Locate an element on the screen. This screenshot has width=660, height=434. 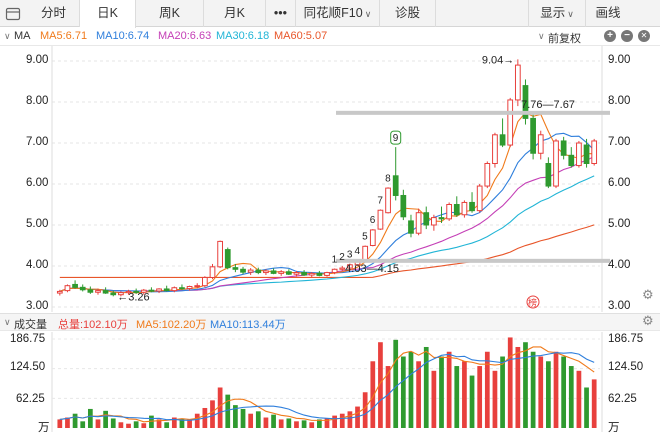
volume-ma10-line is located at coordinates (327, 386).